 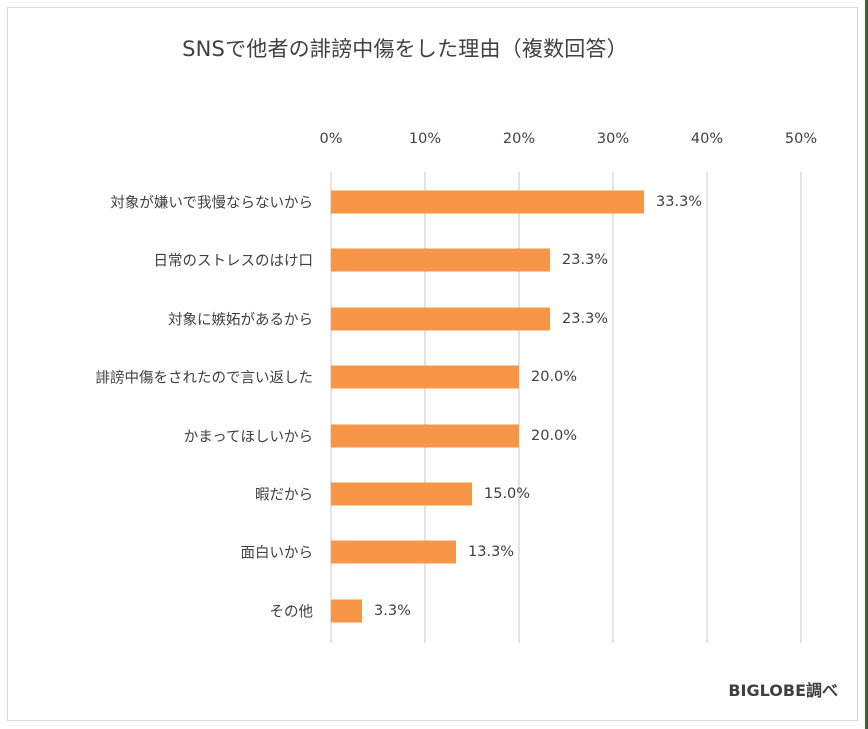 What do you see at coordinates (233, 261) in the screenshot?
I see `category-label: 日常のストレスのはけ口` at bounding box center [233, 261].